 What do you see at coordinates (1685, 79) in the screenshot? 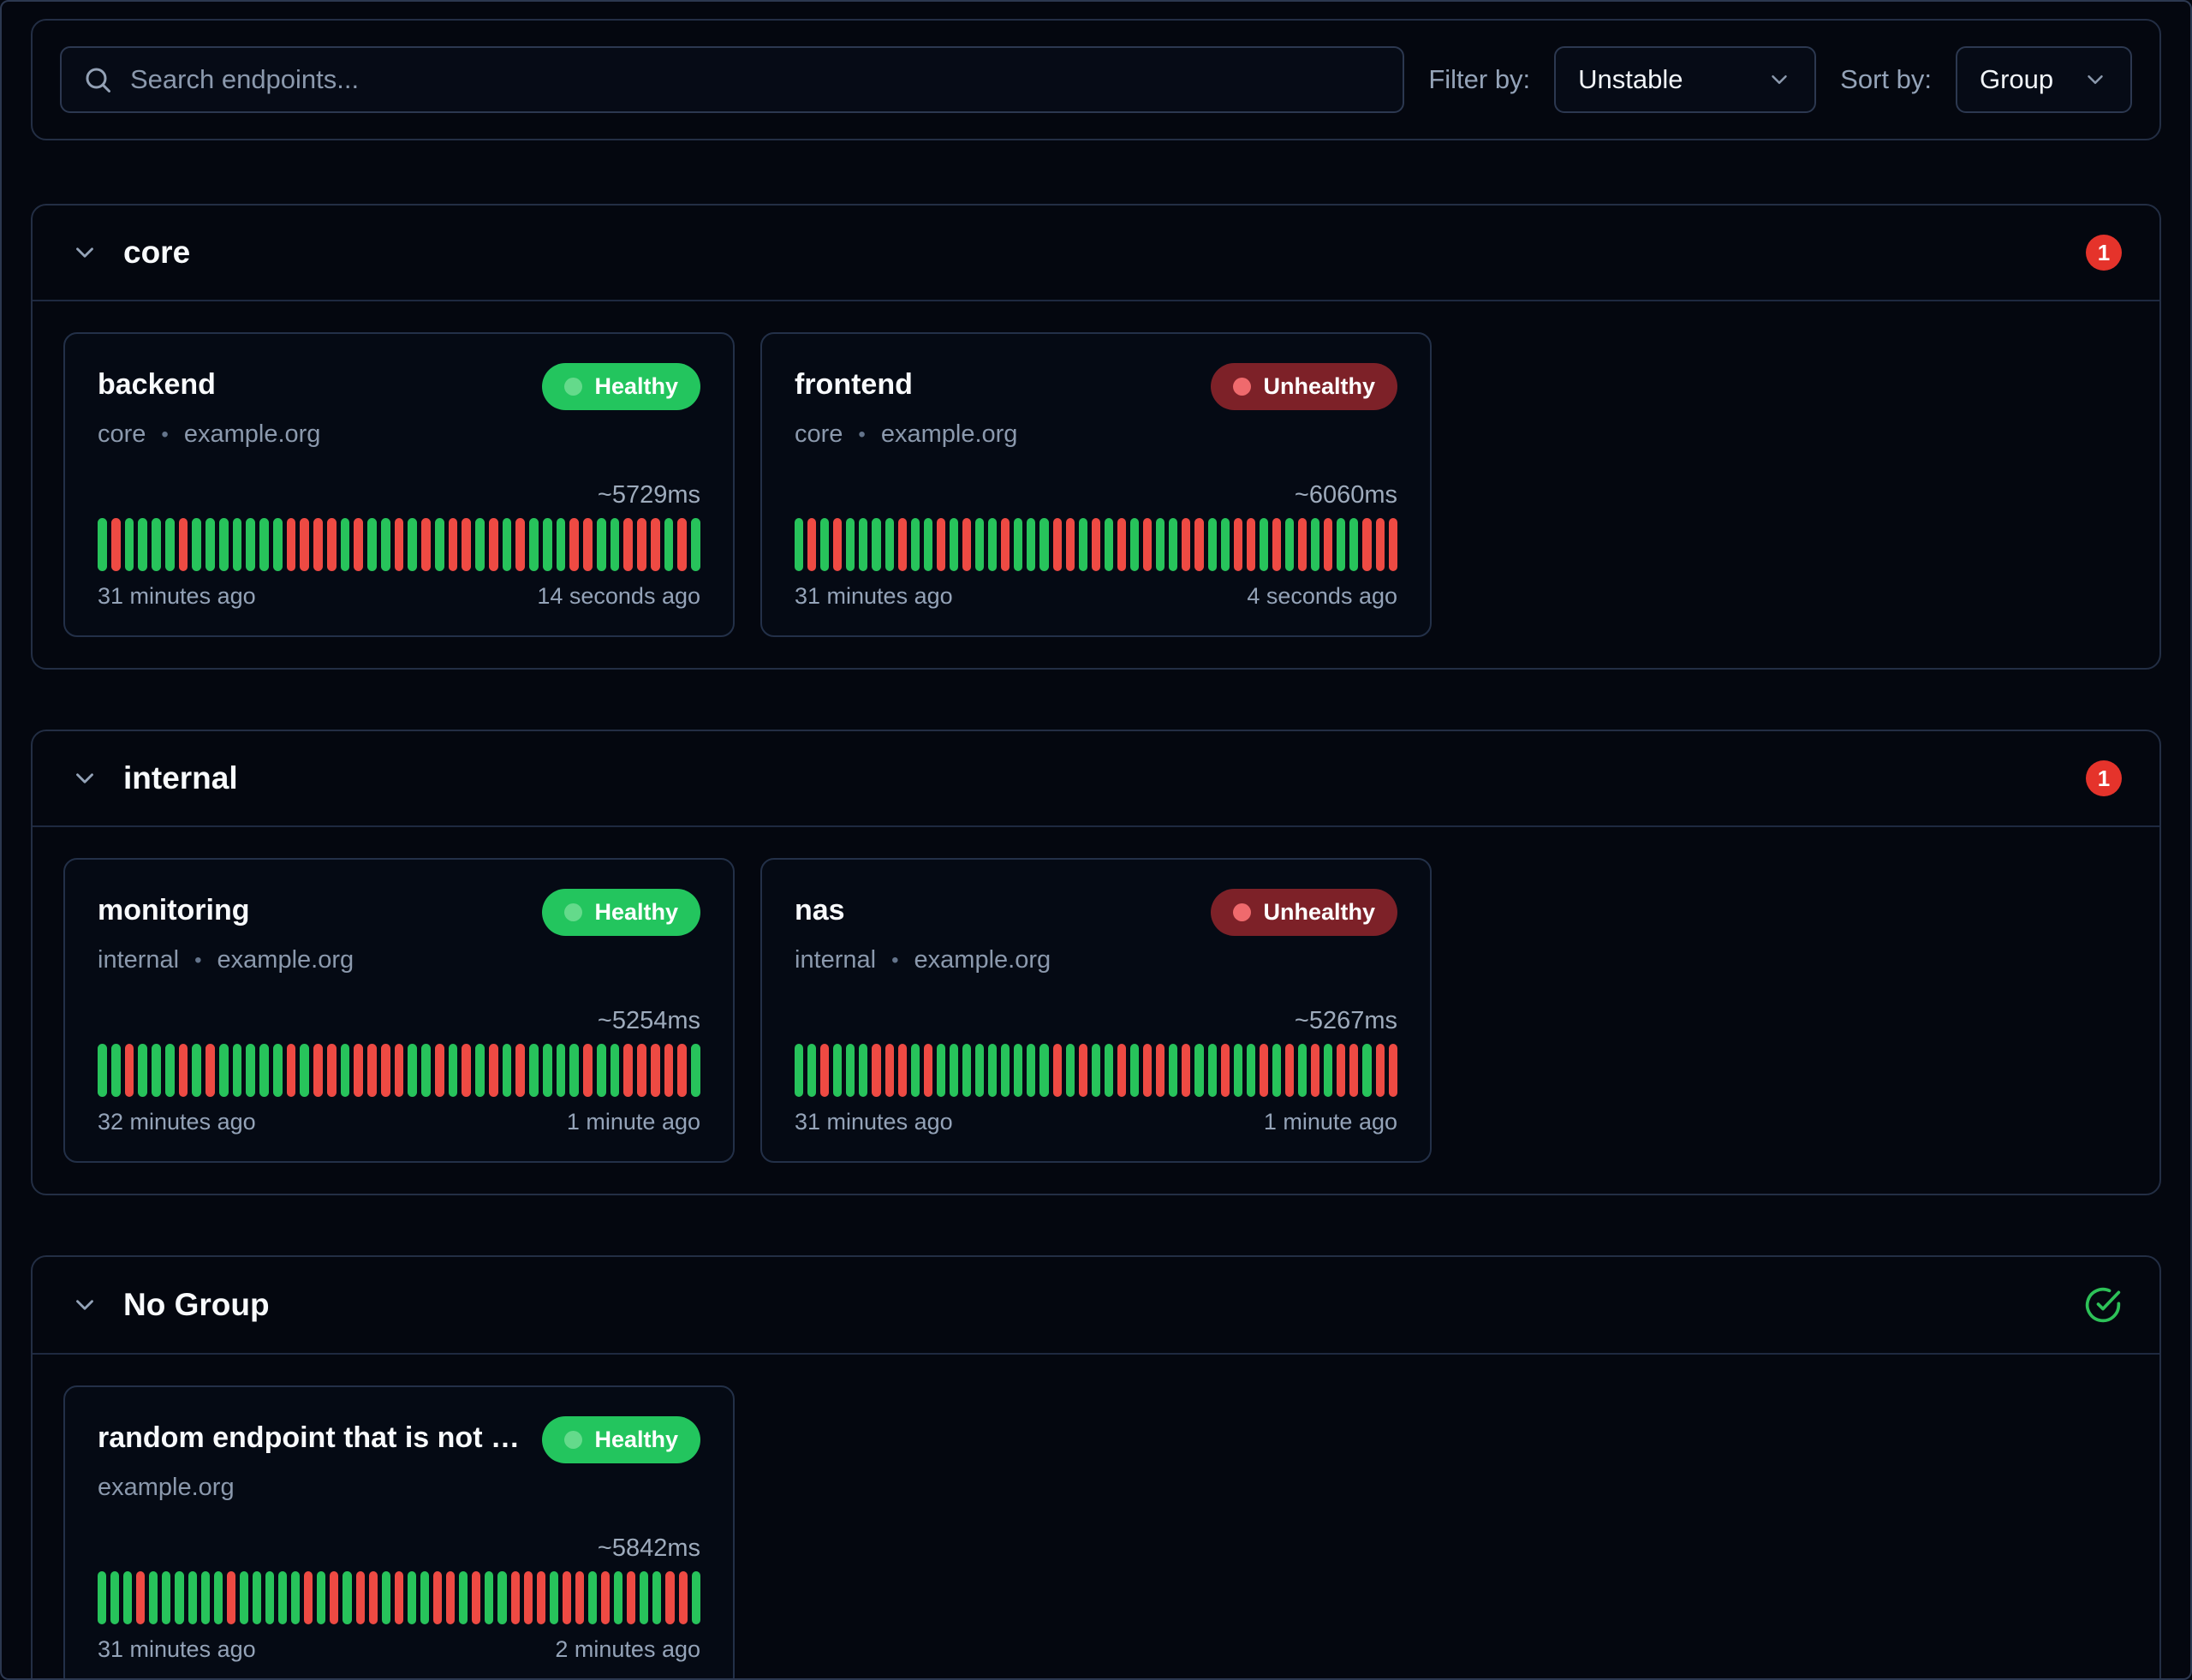
I see `filter-select: Unstable` at bounding box center [1685, 79].